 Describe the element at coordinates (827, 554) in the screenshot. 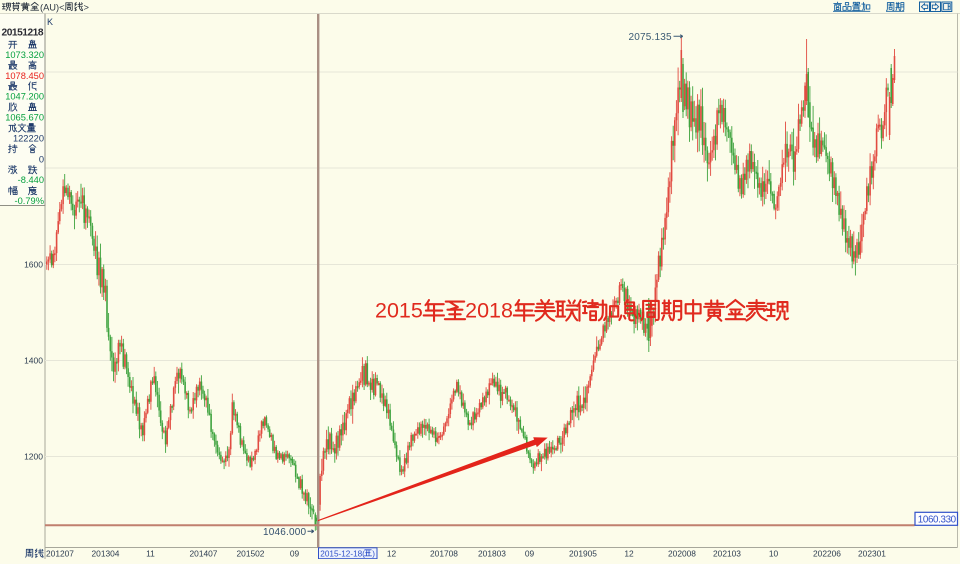

I see `svg-text: 202206` at that location.